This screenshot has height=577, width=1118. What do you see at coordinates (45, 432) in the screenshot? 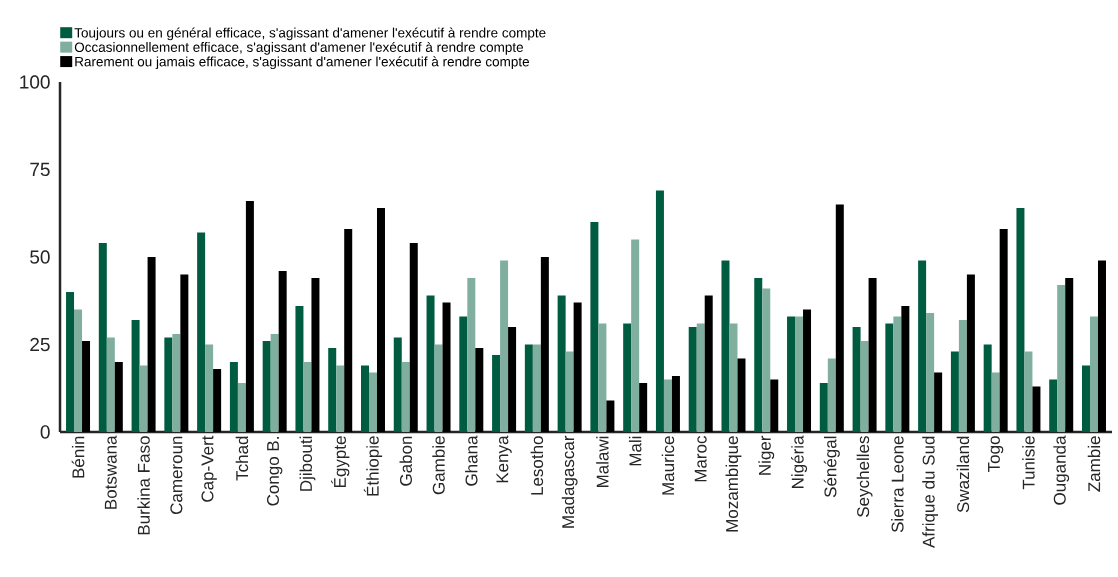
I see `y-tick-label: 0` at bounding box center [45, 432].